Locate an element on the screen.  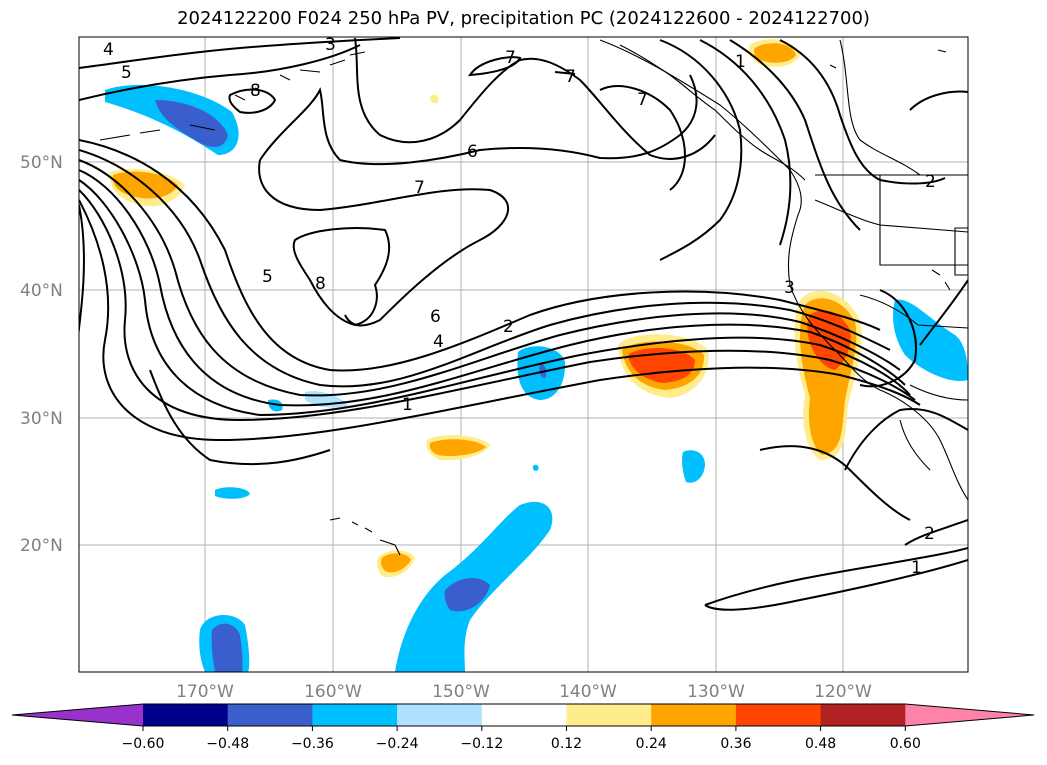
colorbar-tick-label: 0.60 is located at coordinates (905, 744).